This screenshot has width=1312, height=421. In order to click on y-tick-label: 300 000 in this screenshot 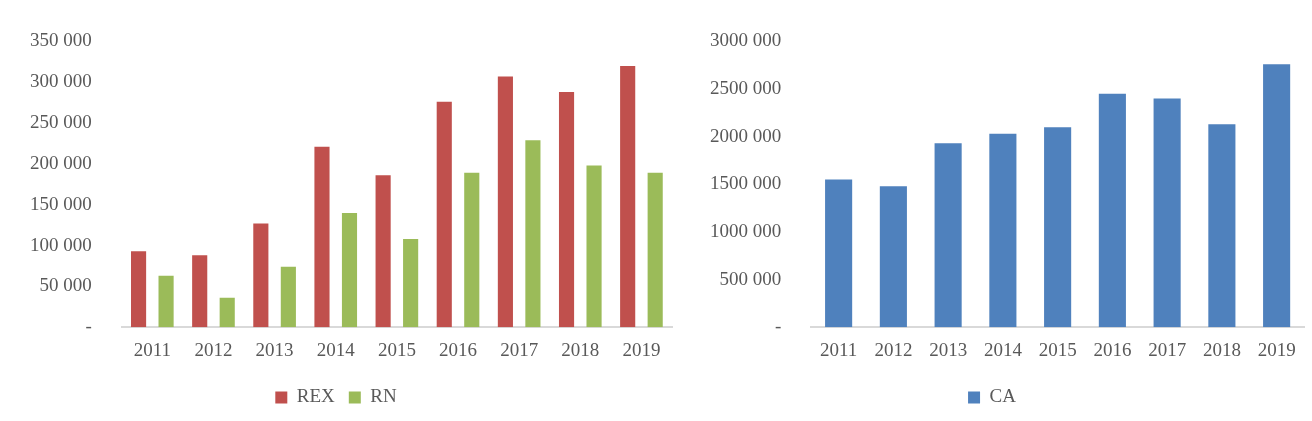, I will do `click(61, 81)`.